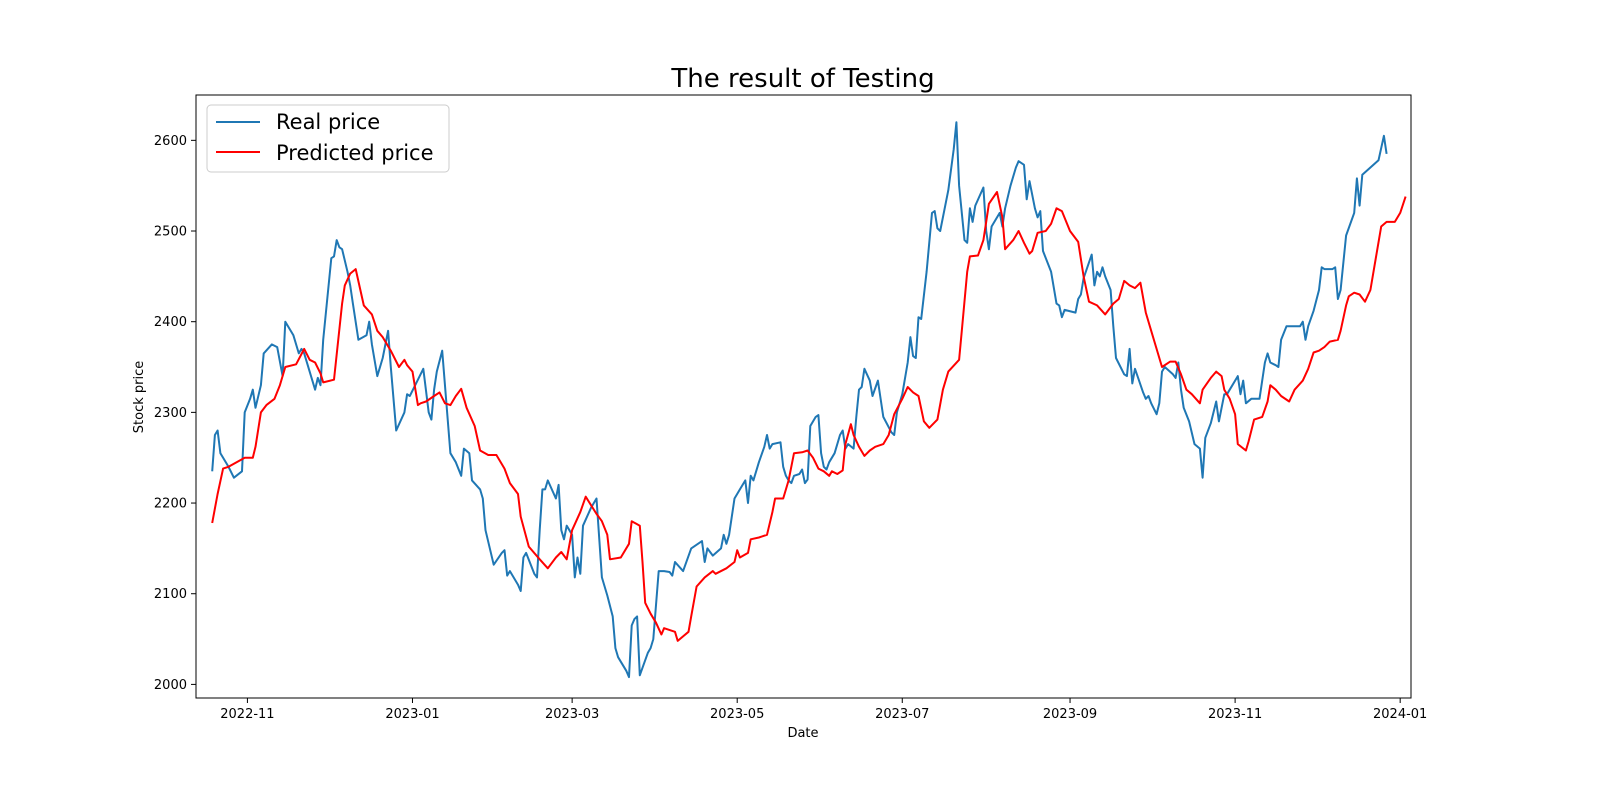  What do you see at coordinates (1235, 714) in the screenshot?
I see `x-tick-label: 2023-11` at bounding box center [1235, 714].